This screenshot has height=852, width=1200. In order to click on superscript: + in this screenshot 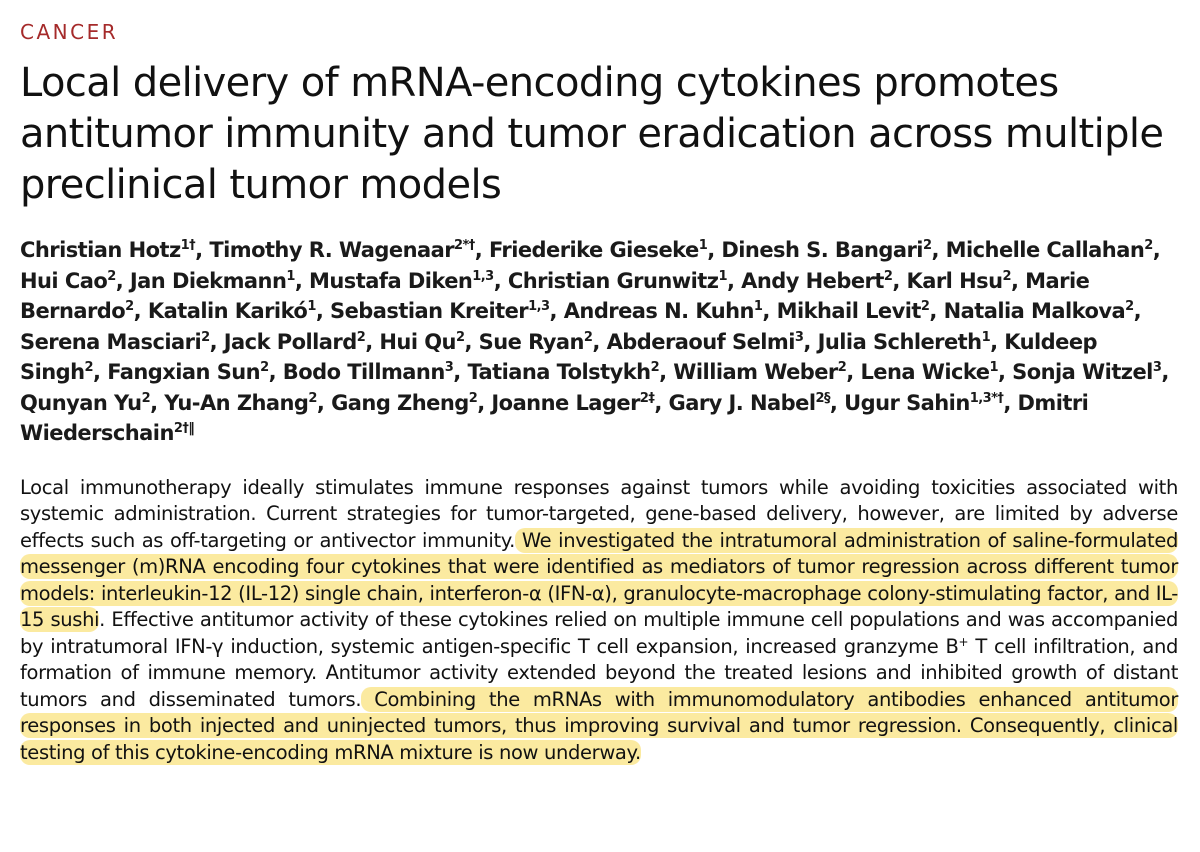, I will do `click(963, 641)`.